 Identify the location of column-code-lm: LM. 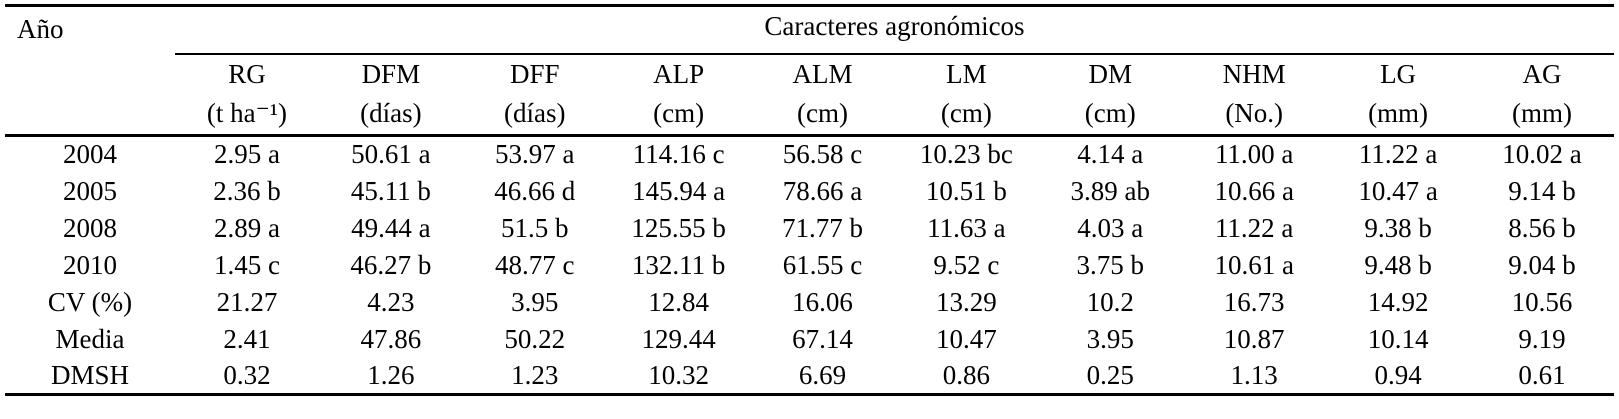
(966, 73).